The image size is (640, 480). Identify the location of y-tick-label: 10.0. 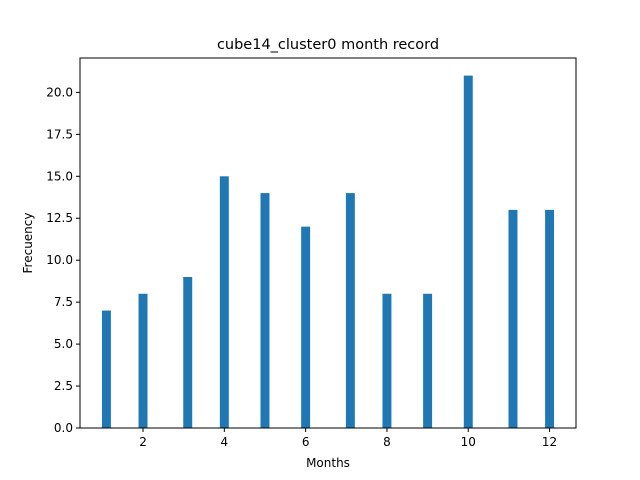
(59, 260).